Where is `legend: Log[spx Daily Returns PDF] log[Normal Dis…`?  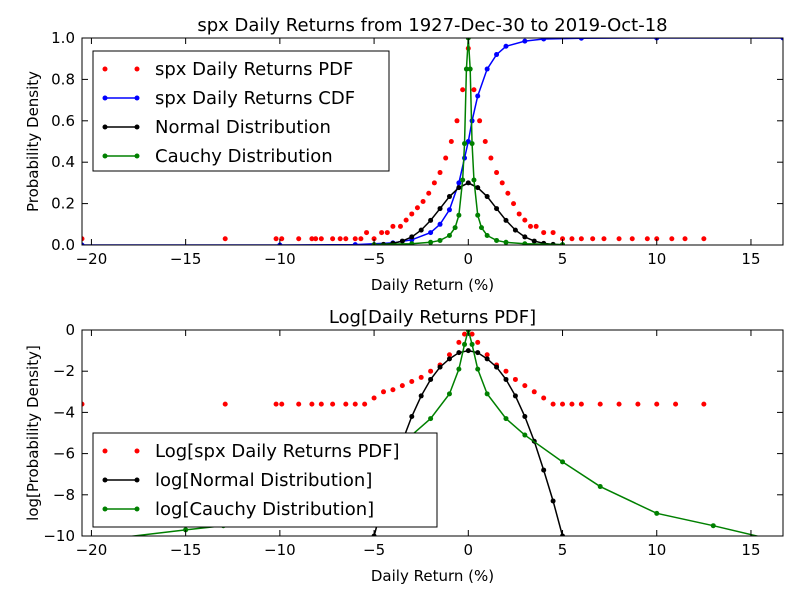 legend: Log[spx Daily Returns PDF] log[Normal Dis… is located at coordinates (265, 480).